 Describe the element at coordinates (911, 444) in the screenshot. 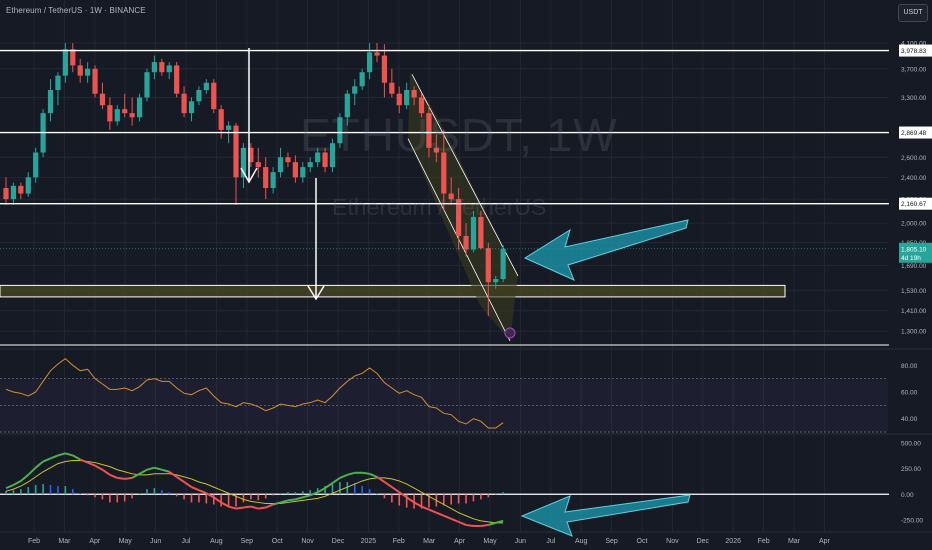

I see `macd-tick-label: 500.00` at that location.